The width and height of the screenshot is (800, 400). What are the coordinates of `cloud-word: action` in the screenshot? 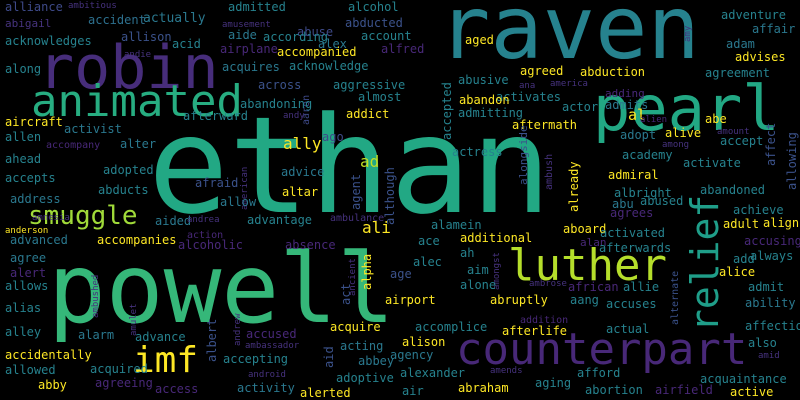 It's located at (205, 235).